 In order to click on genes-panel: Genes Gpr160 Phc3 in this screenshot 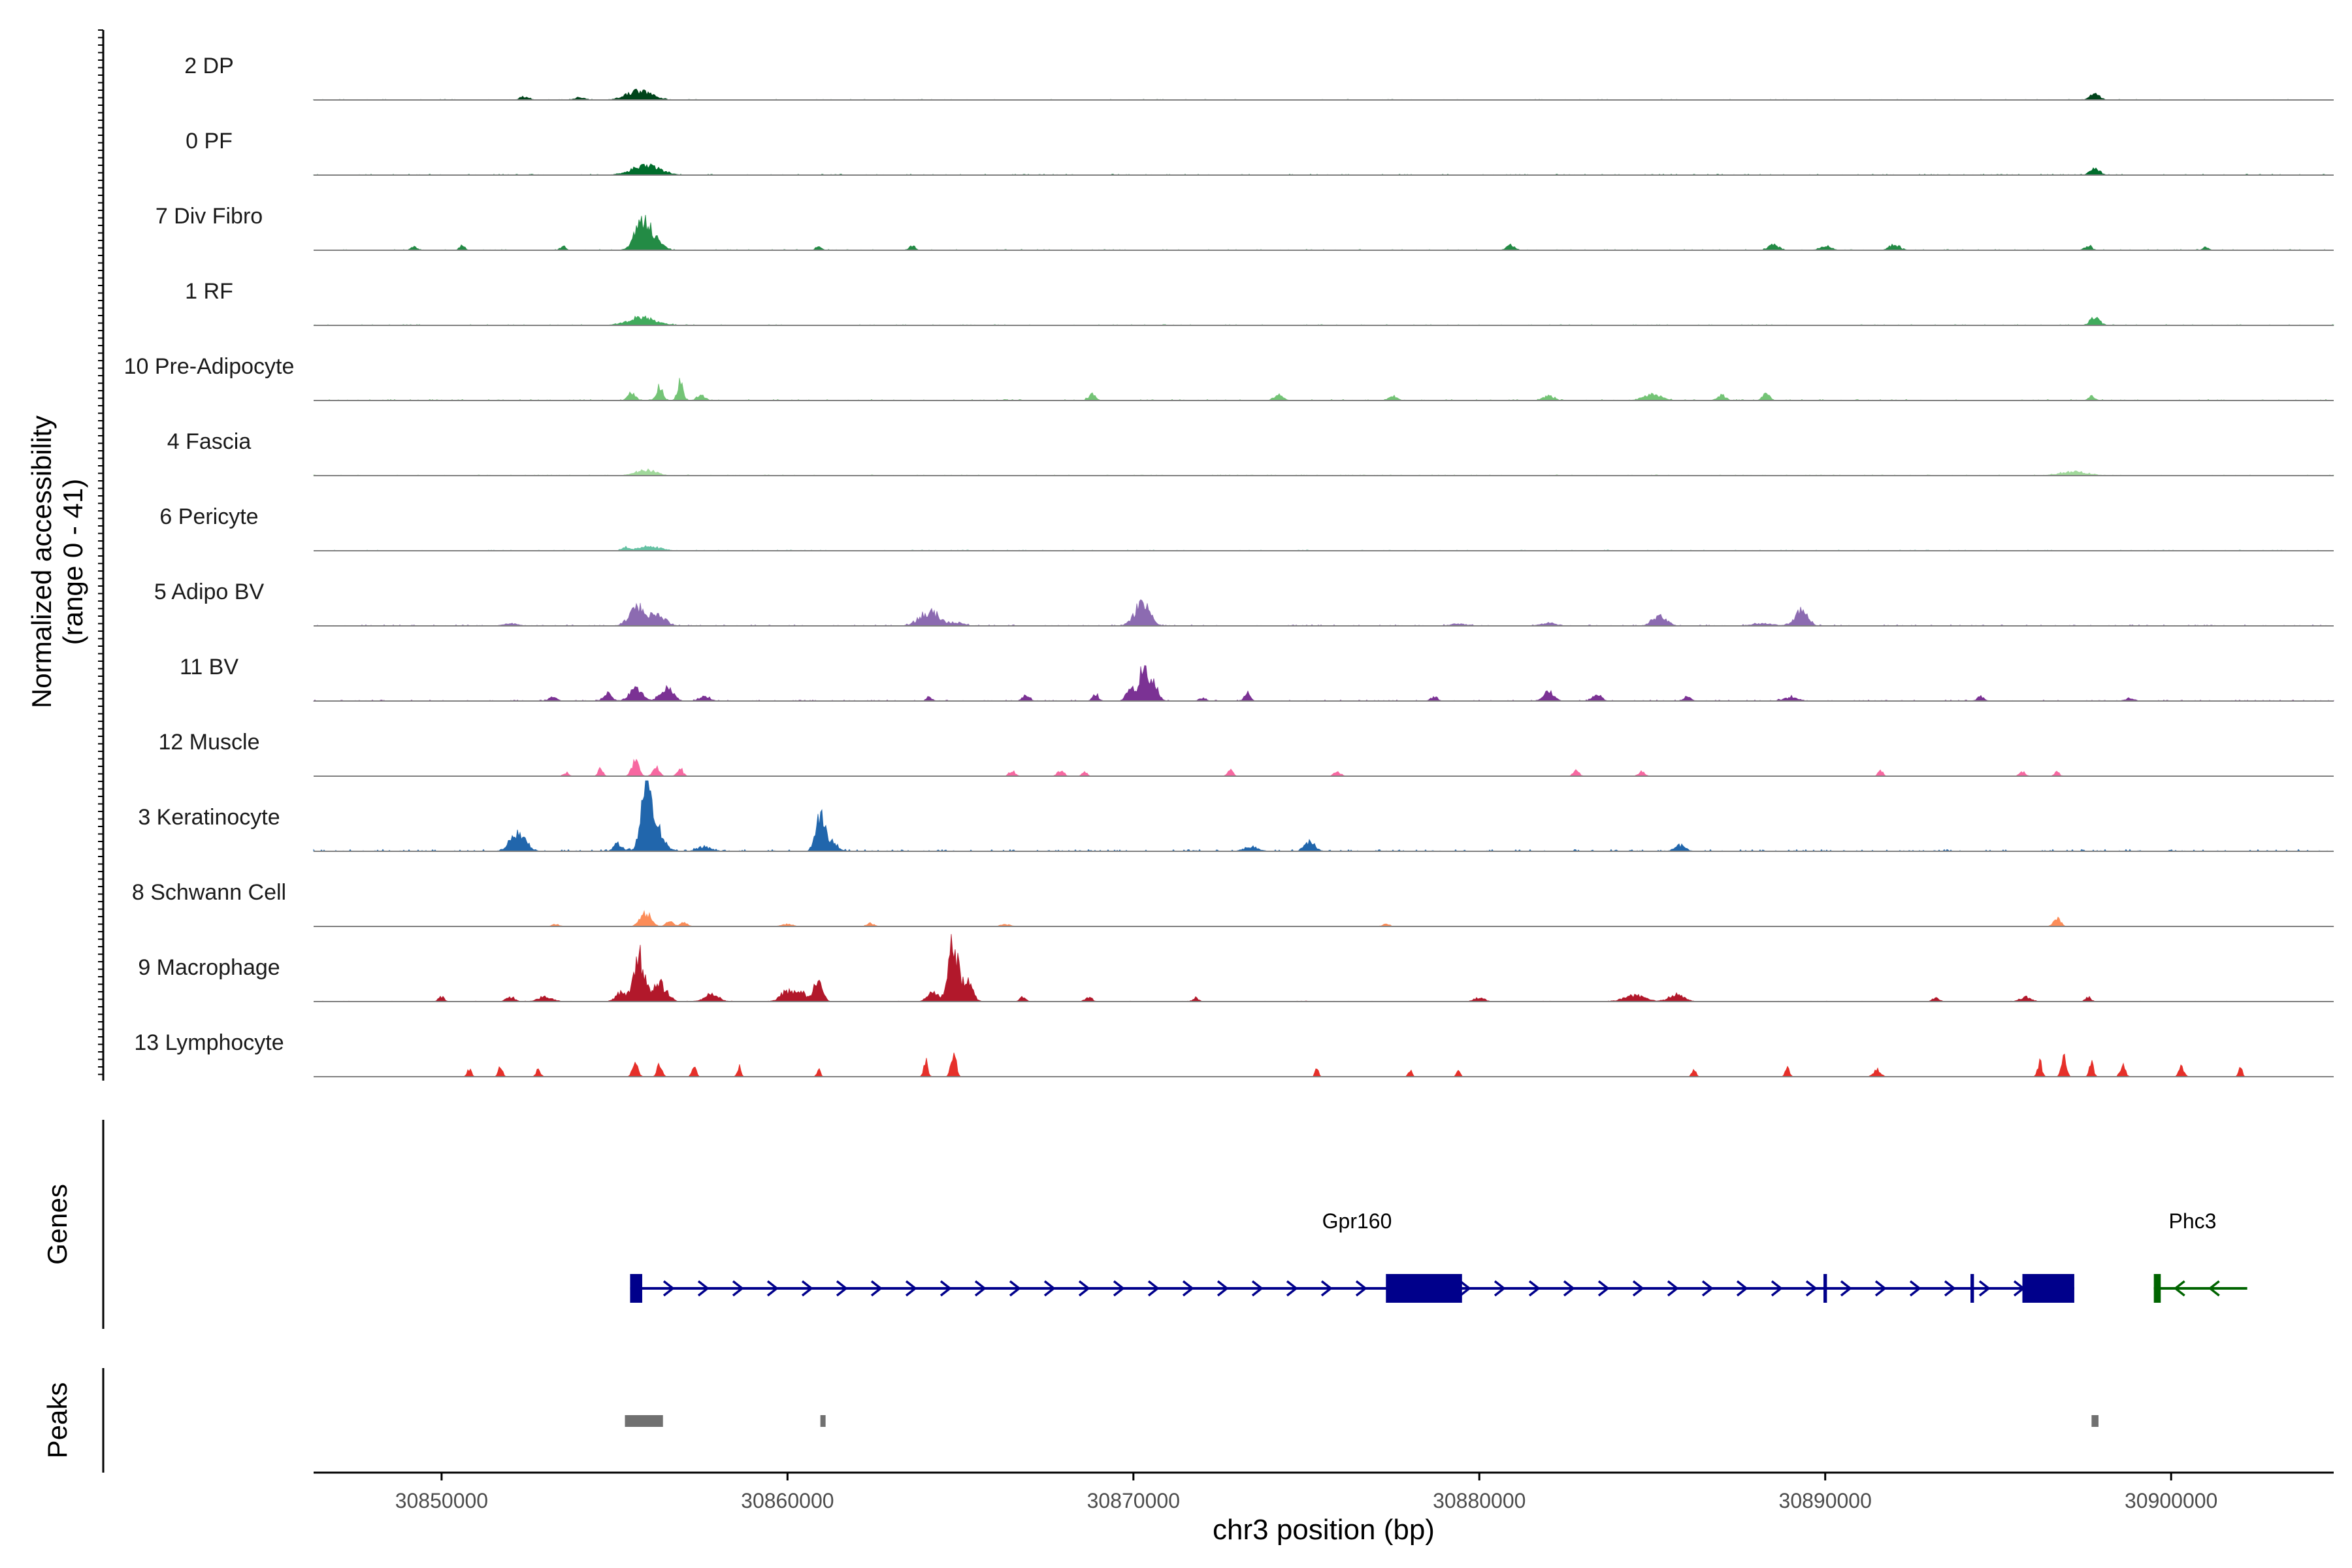, I will do `click(1144, 1224)`.